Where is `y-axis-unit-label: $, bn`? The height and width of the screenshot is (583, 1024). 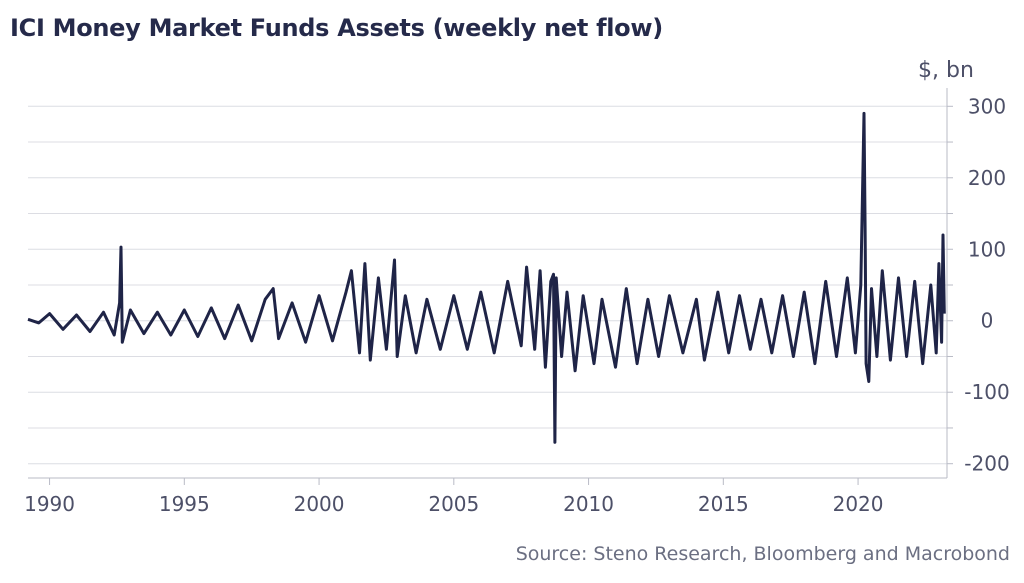 y-axis-unit-label: $, bn is located at coordinates (946, 70).